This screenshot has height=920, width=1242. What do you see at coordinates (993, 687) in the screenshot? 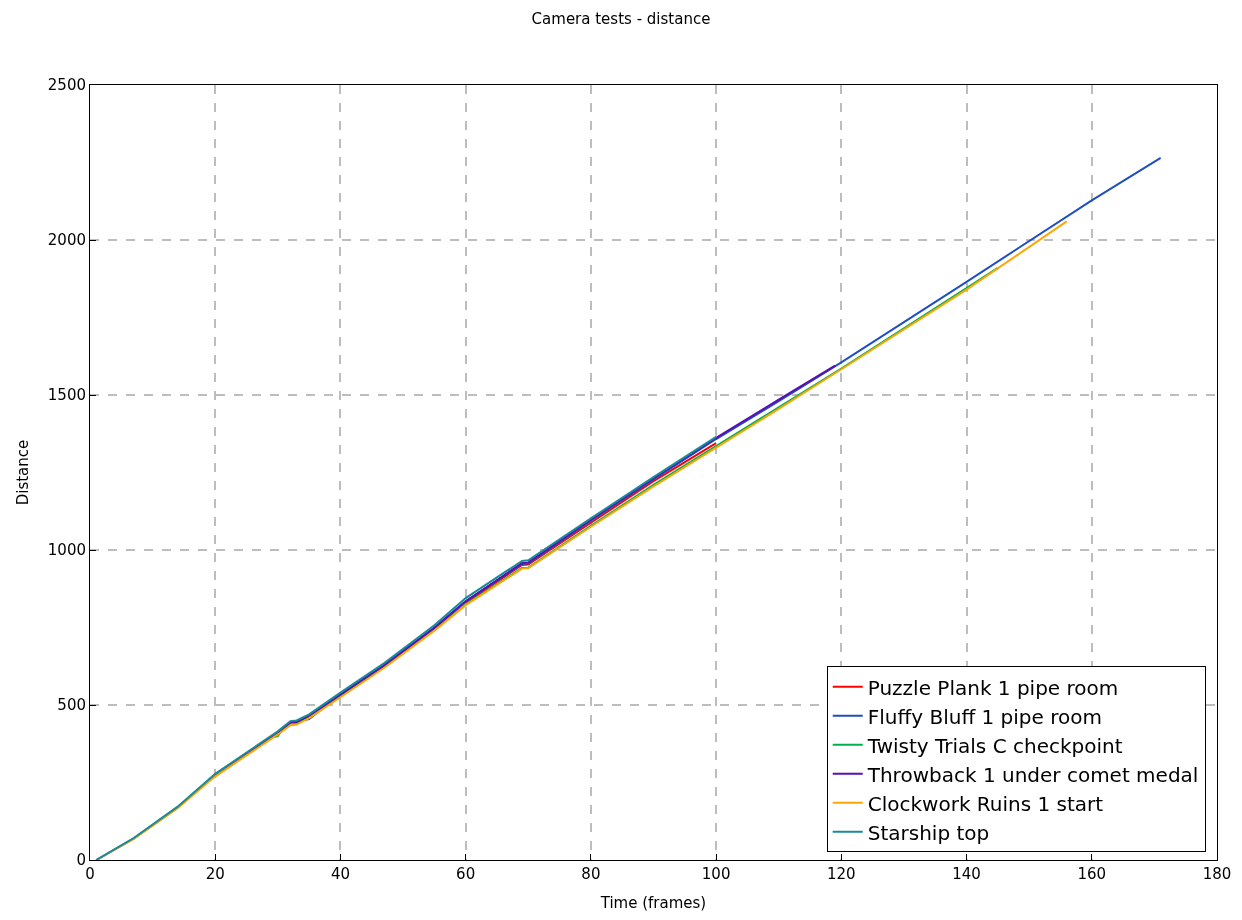
I see `legend-label: Puzzle Plank 1 pipe room` at bounding box center [993, 687].